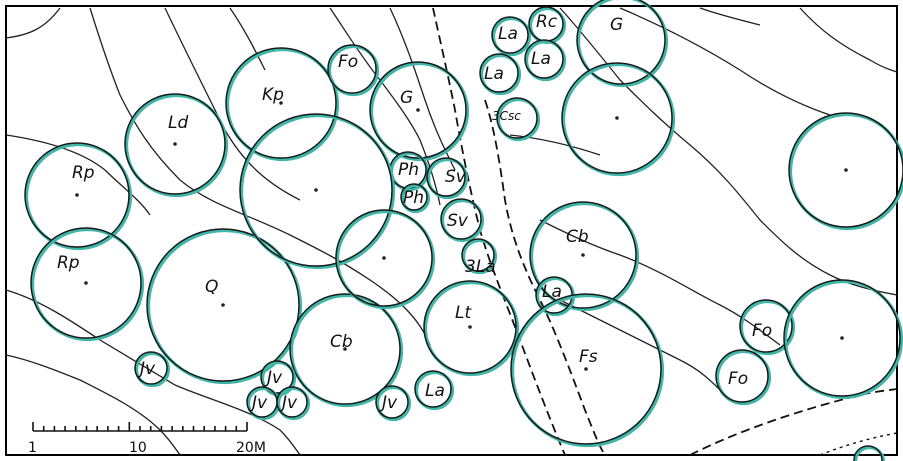 The image size is (903, 461). What do you see at coordinates (577, 237) in the screenshot?
I see `tree-species-label: Cb` at bounding box center [577, 237].